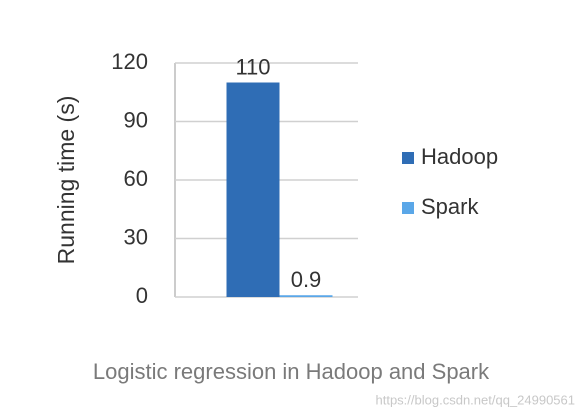 This screenshot has height=418, width=582. What do you see at coordinates (450, 206) in the screenshot?
I see `legend-label: Spark` at bounding box center [450, 206].